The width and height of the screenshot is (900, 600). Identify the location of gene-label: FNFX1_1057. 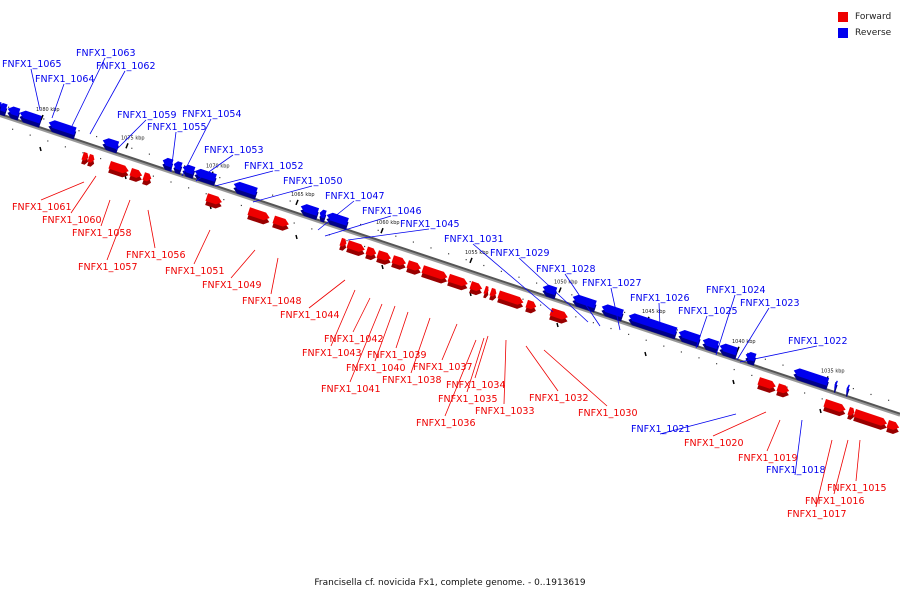
(108, 267).